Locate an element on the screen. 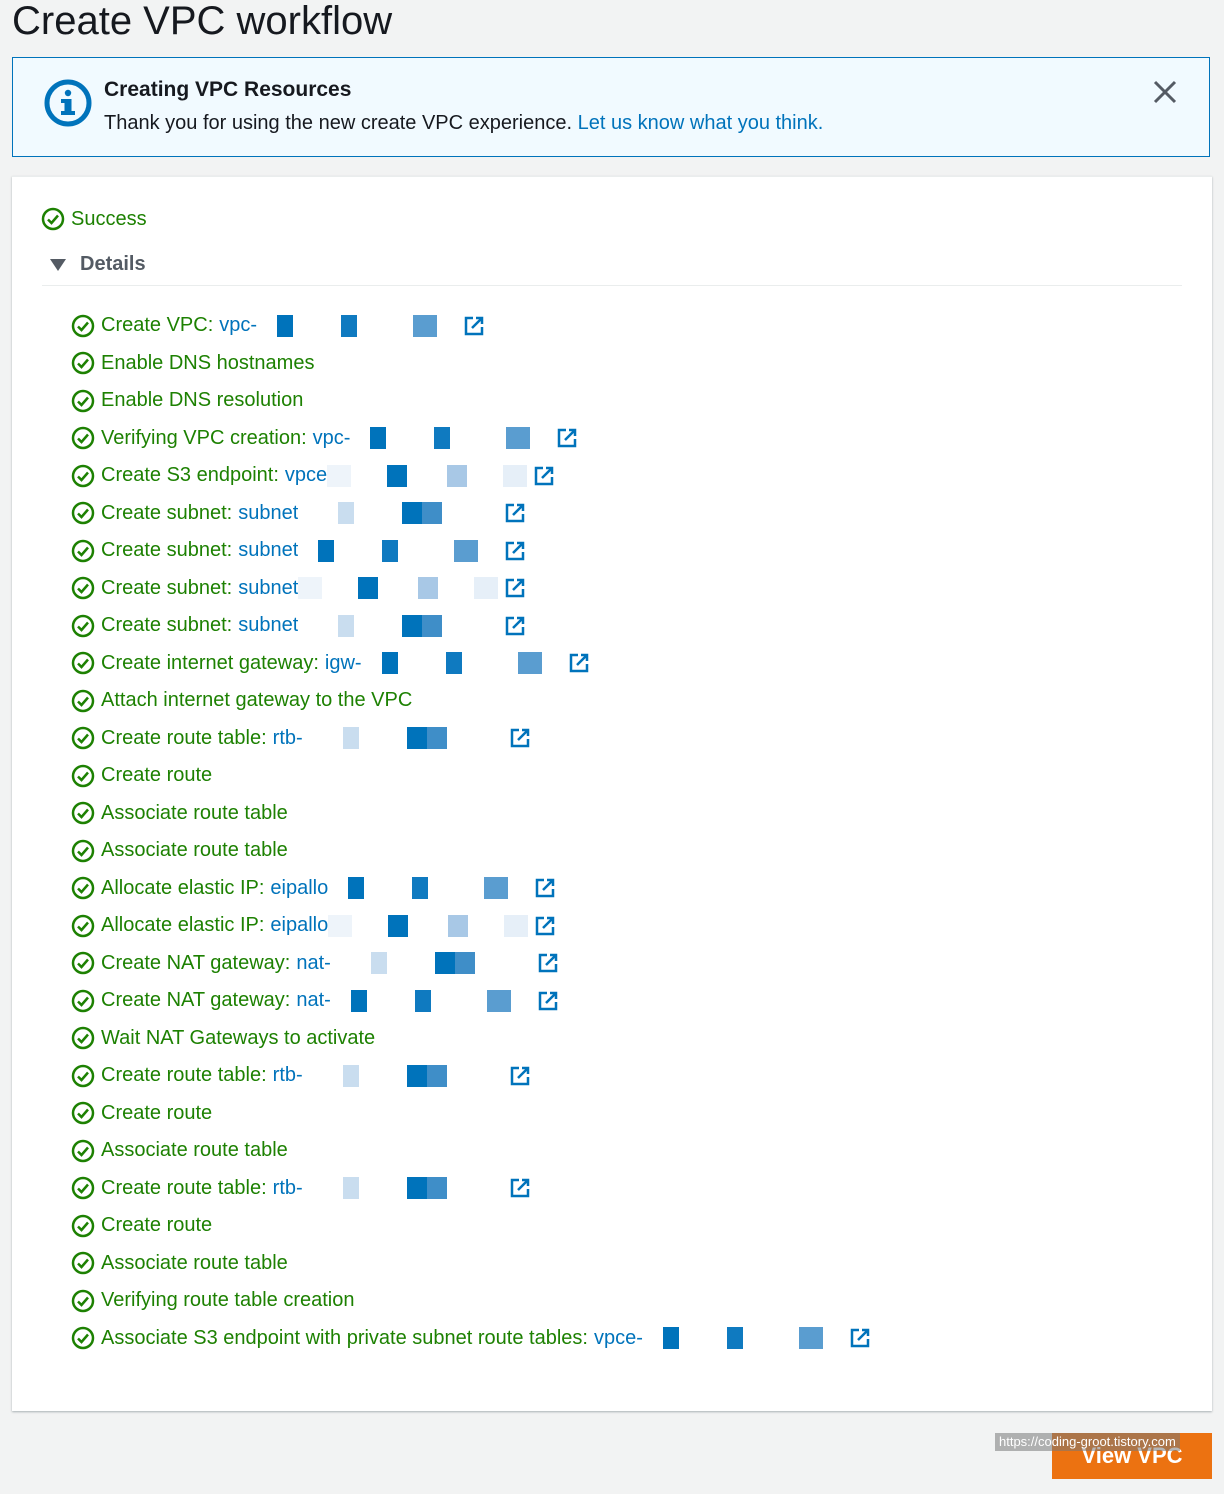 The image size is (1224, 1494). step-label: Enable DNS resolution is located at coordinates (202, 400).